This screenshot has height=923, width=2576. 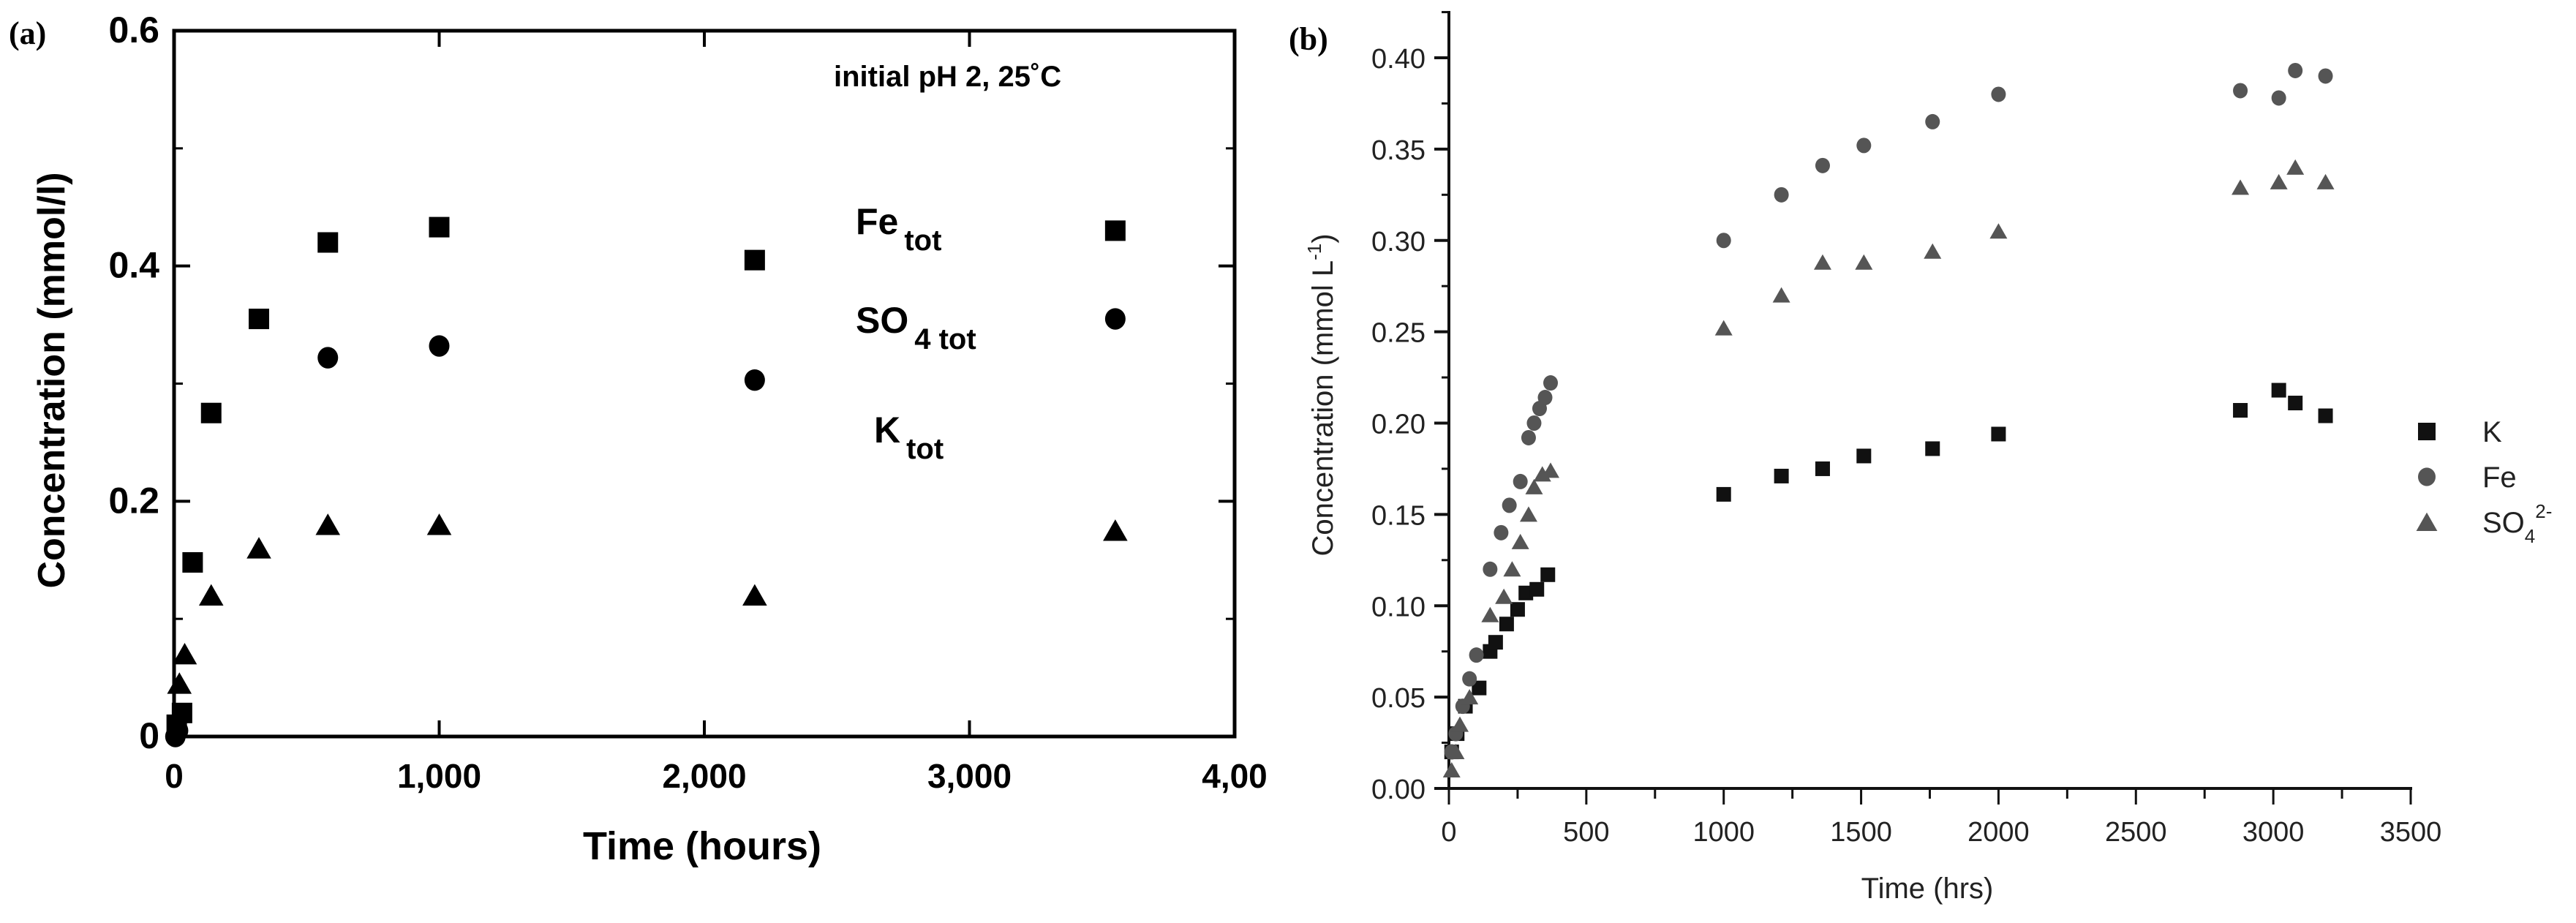 What do you see at coordinates (1323, 238) in the screenshot?
I see `panel-b-y-axis-label-end: )` at bounding box center [1323, 238].